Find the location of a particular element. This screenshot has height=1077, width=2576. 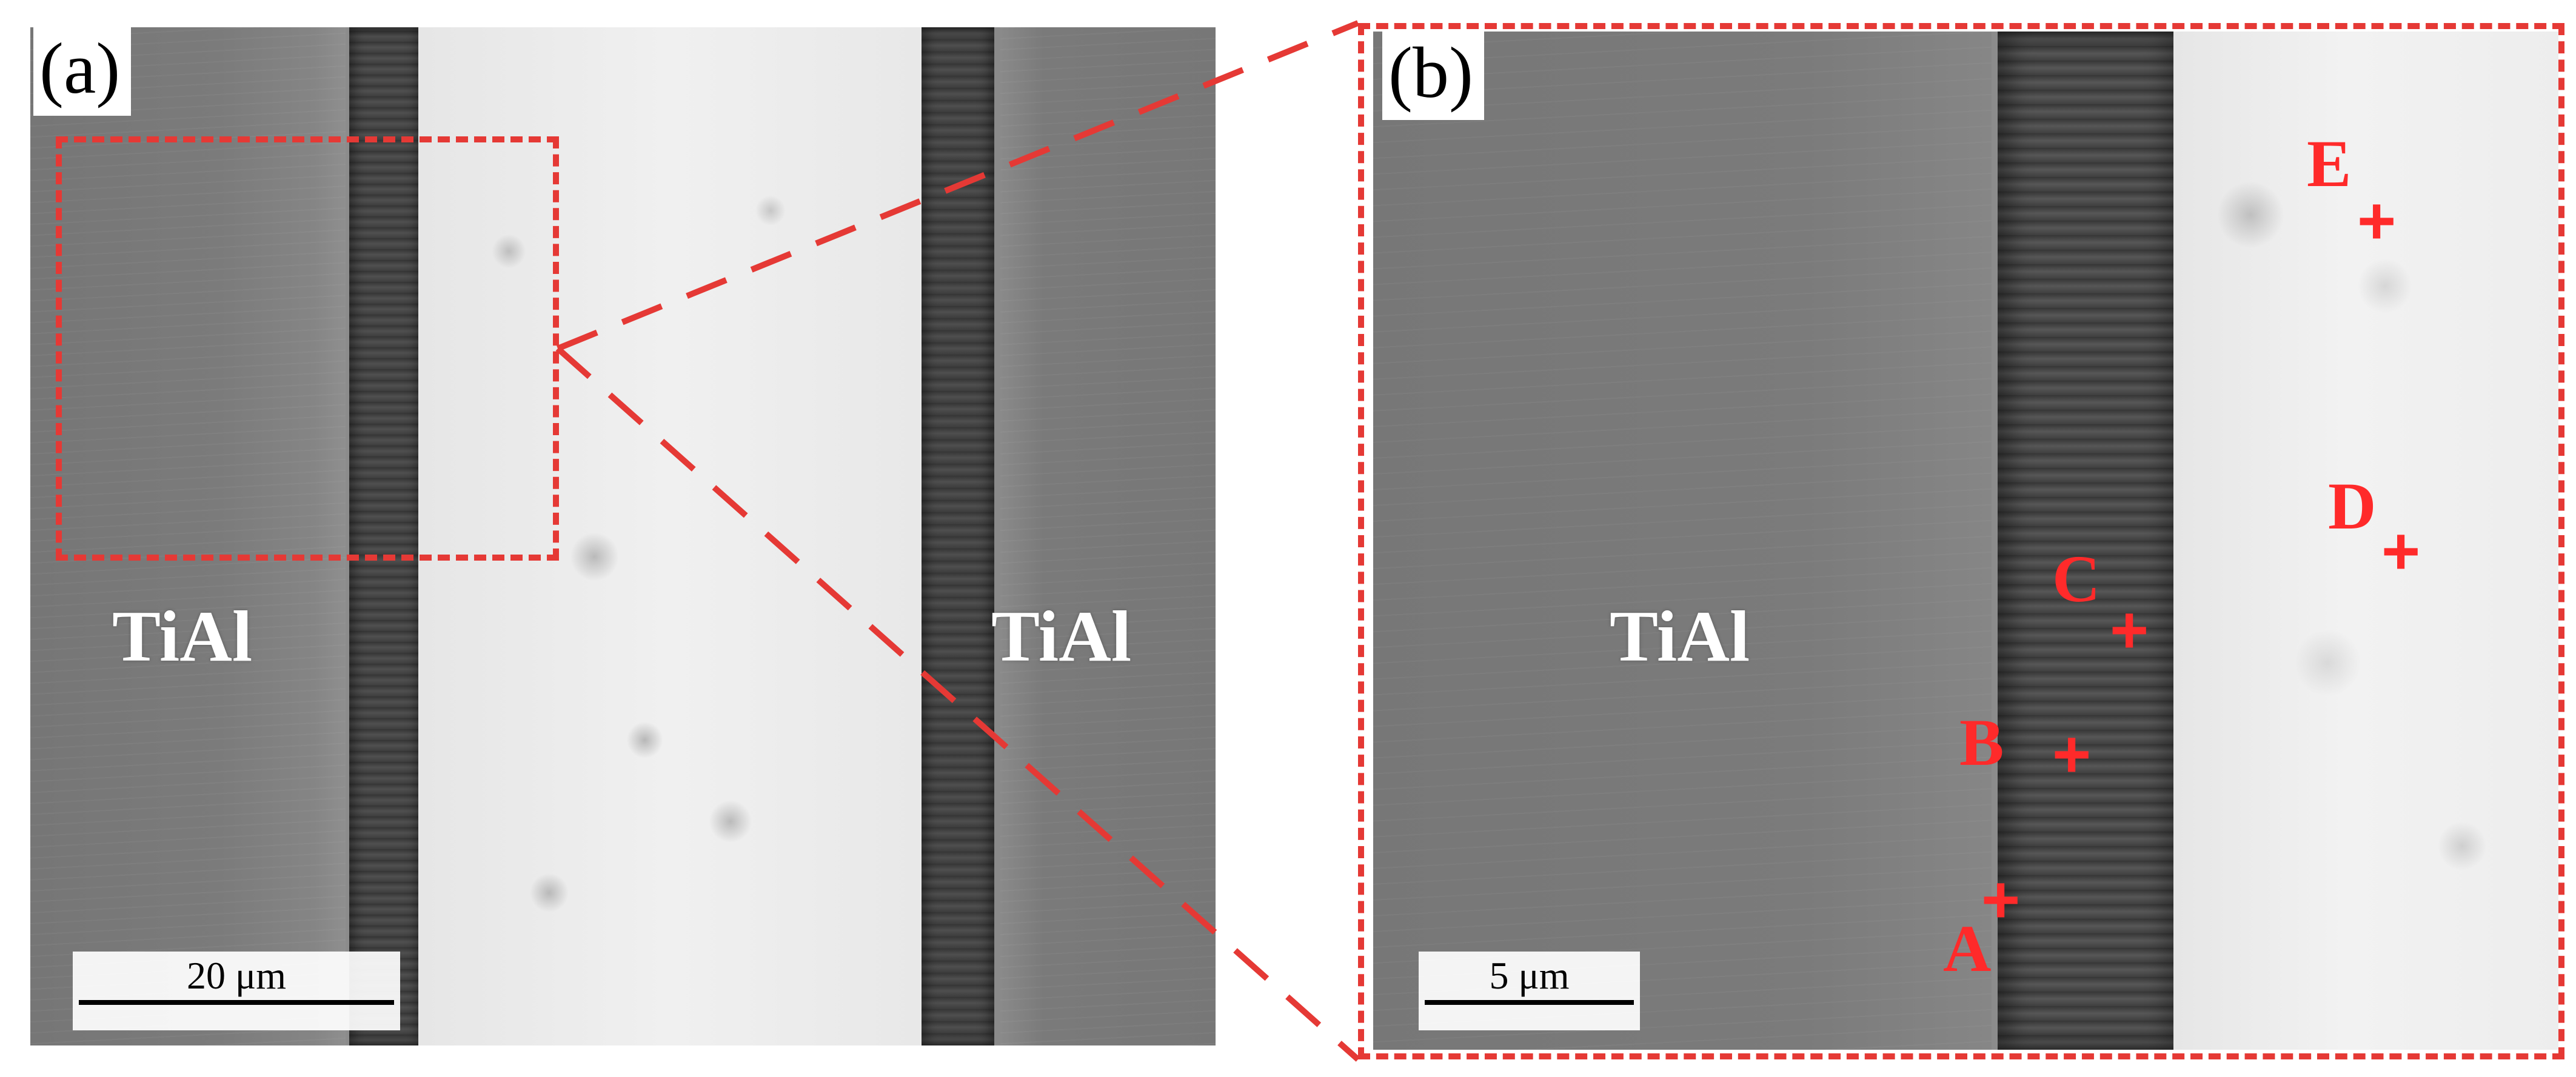

point-d-marker: + is located at coordinates (2401, 551).